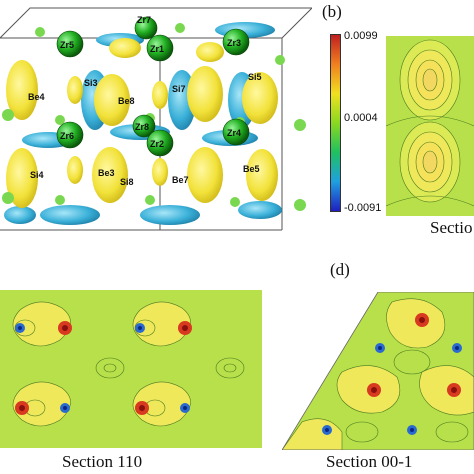 The width and height of the screenshot is (474, 474). Describe the element at coordinates (126, 101) in the screenshot. I see `label-be8: Be8` at that location.